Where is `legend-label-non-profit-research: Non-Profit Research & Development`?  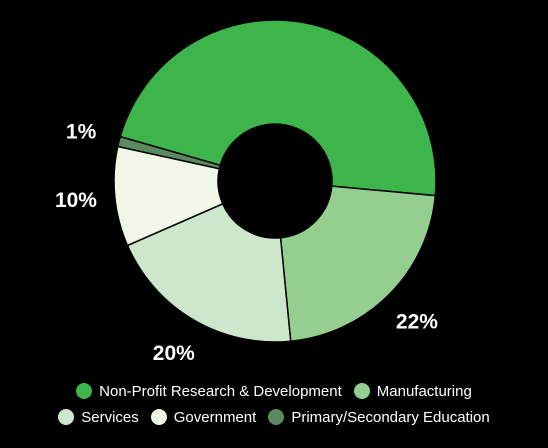 legend-label-non-profit-research: Non-Profit Research & Development is located at coordinates (220, 391).